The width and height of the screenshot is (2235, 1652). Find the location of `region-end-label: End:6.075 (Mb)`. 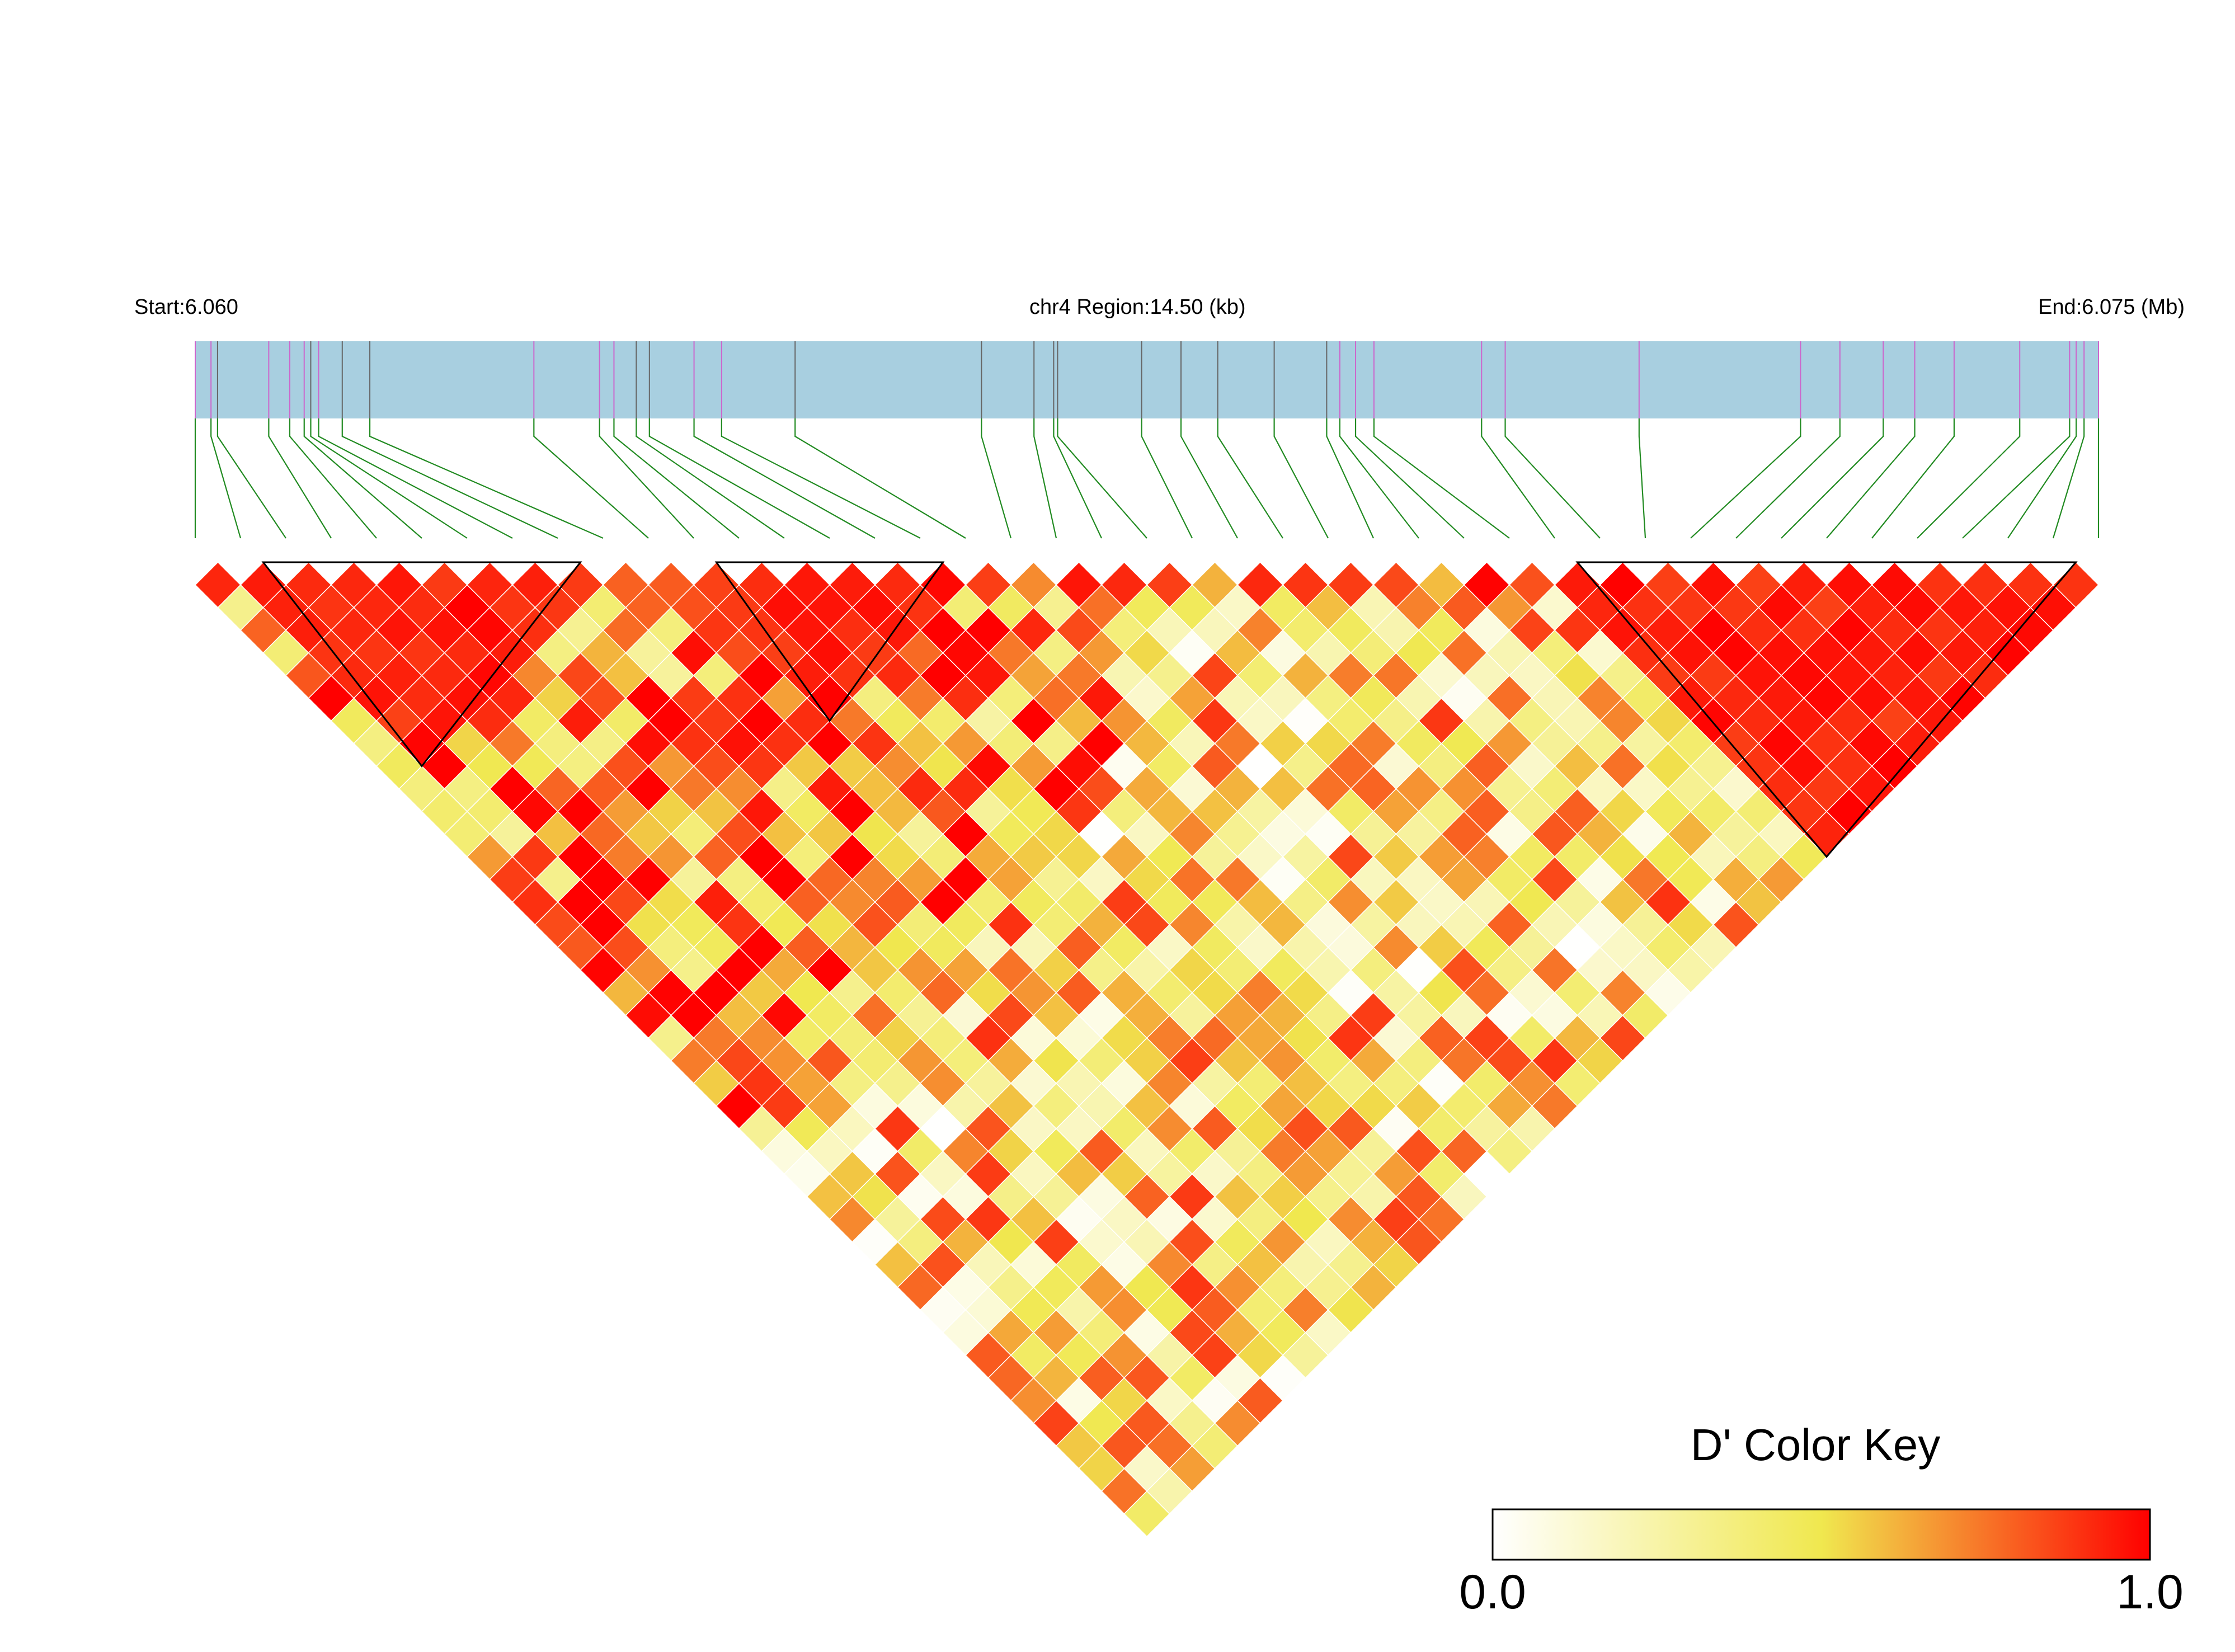

region-end-label: End:6.075 (Mb) is located at coordinates (2111, 307).